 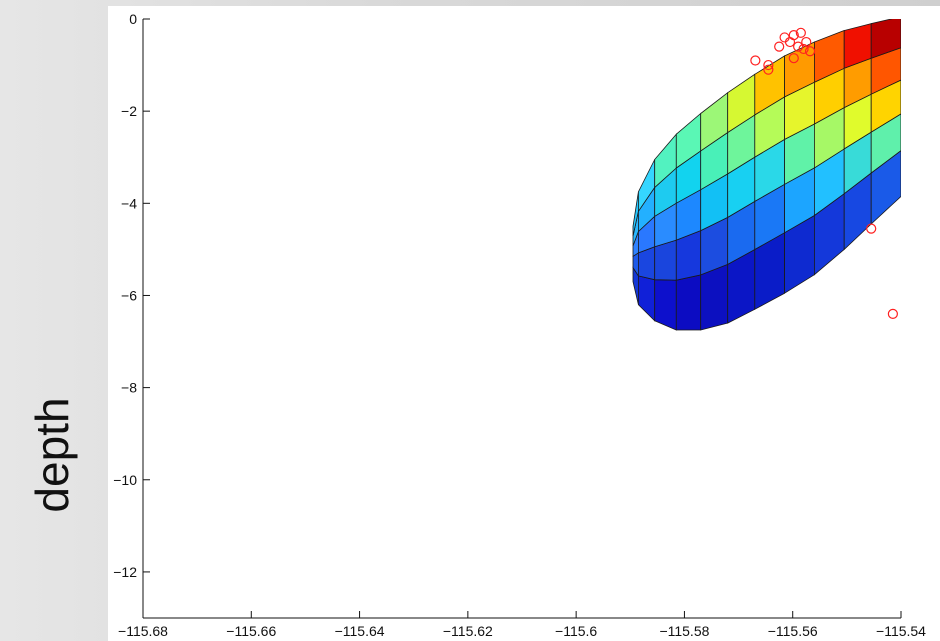 What do you see at coordinates (143, 631) in the screenshot?
I see `x-tick-label: −115.68` at bounding box center [143, 631].